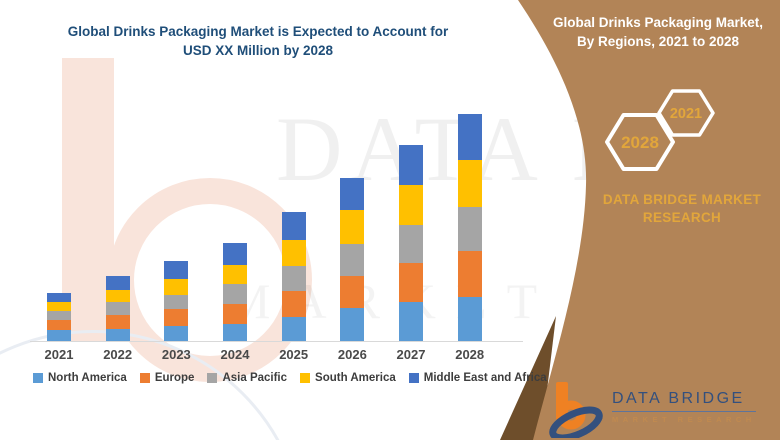 The height and width of the screenshot is (440, 780). Describe the element at coordinates (658, 22) in the screenshot. I see `side-panel-title-line1: Global Drinks Packaging Market,` at that location.